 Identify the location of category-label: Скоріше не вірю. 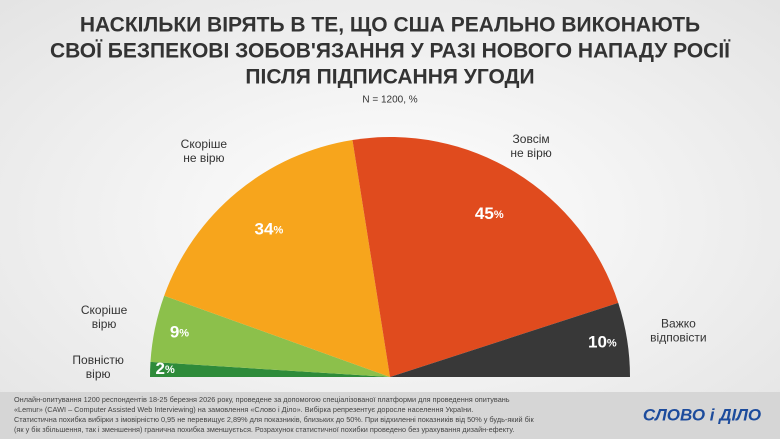
(204, 151).